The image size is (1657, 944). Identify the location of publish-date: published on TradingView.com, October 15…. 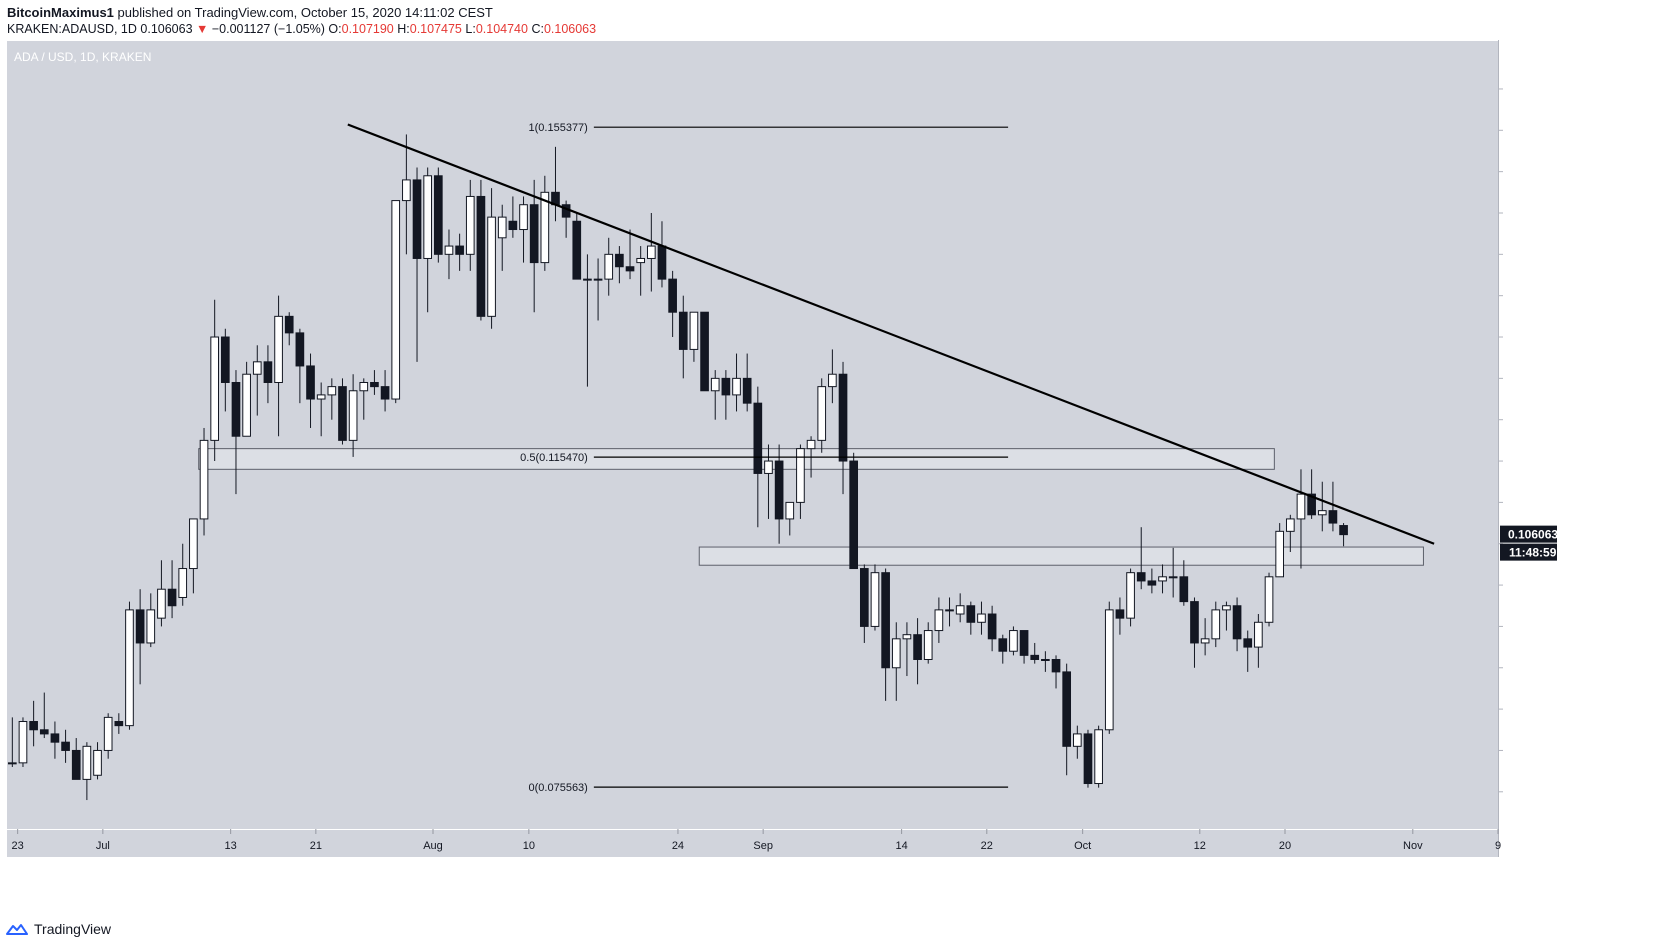
(305, 12).